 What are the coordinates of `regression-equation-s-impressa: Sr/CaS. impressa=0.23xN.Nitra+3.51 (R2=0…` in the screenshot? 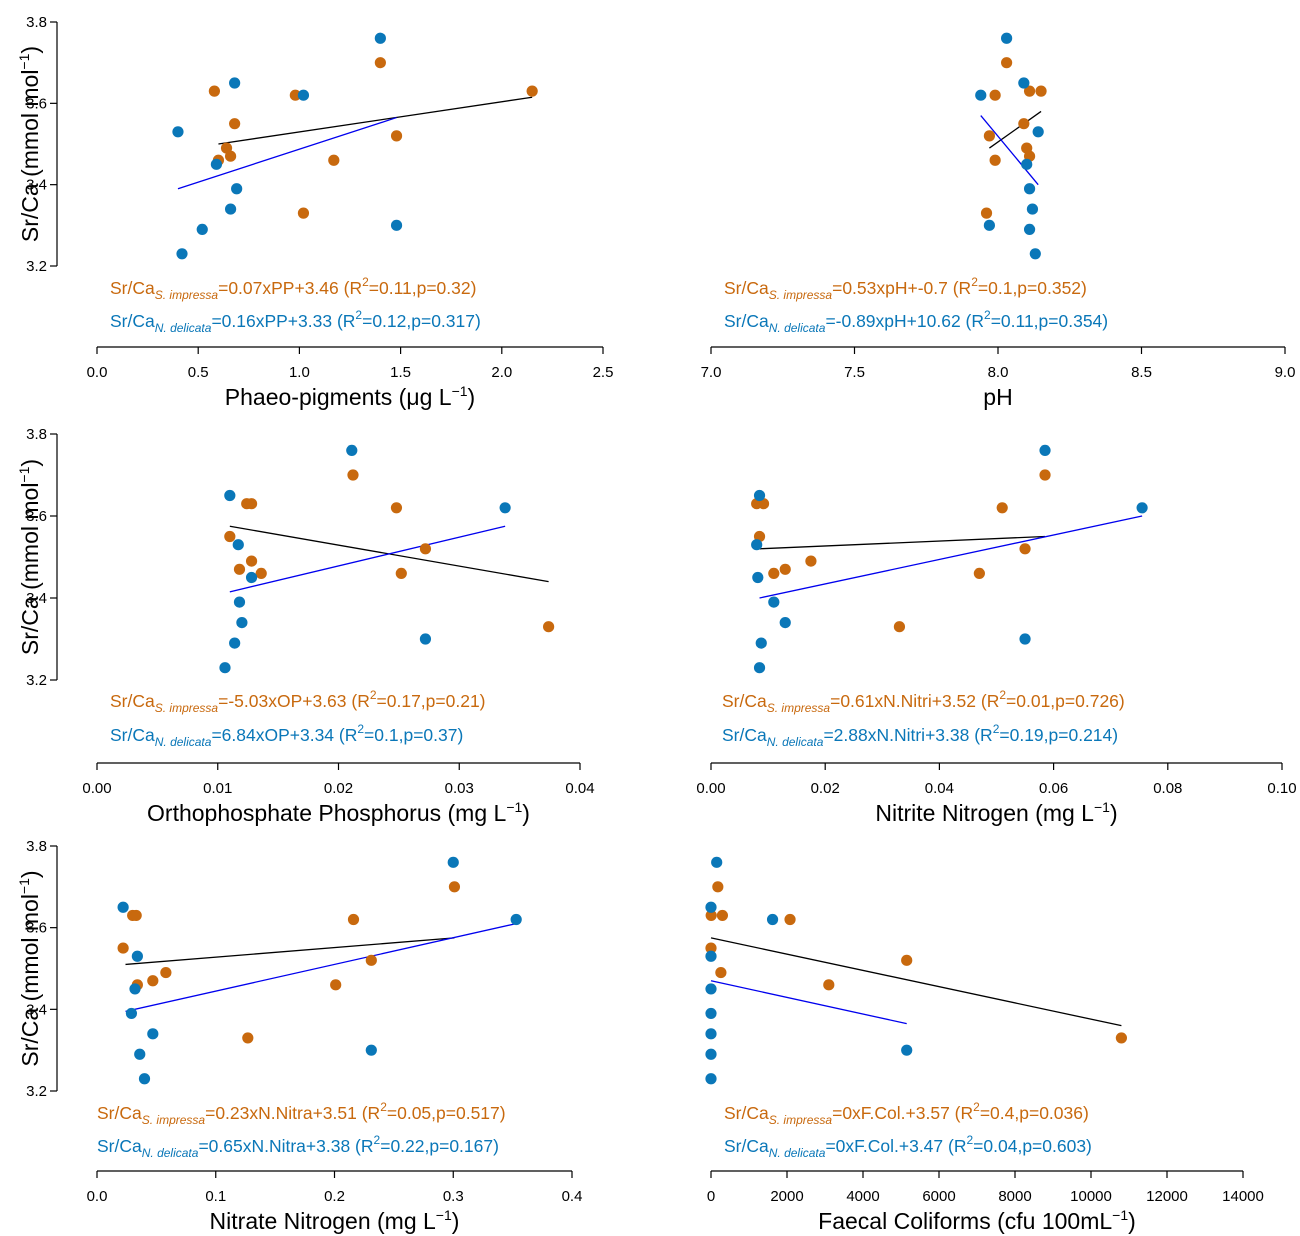 It's located at (301, 1113).